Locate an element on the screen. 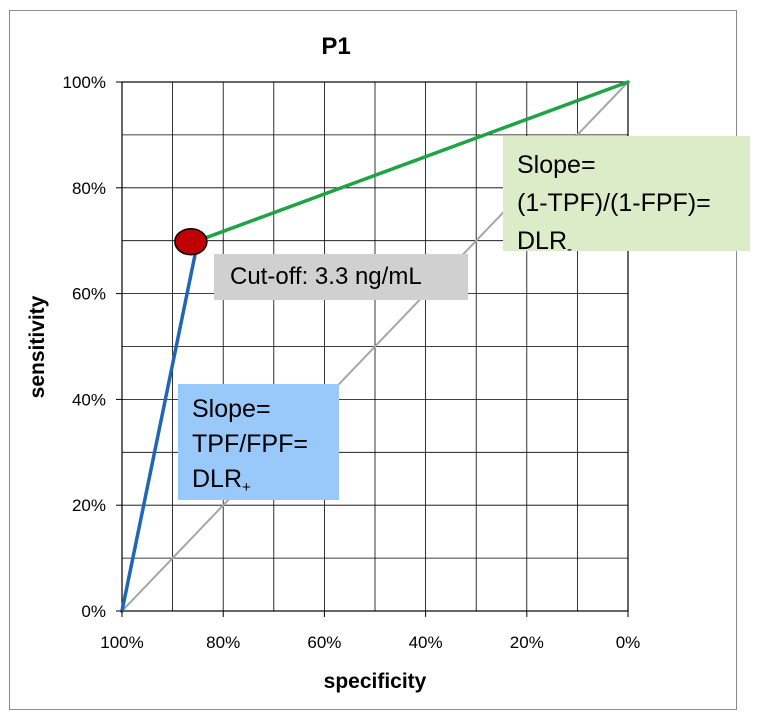  y-tick-label: 0% is located at coordinates (93, 611).